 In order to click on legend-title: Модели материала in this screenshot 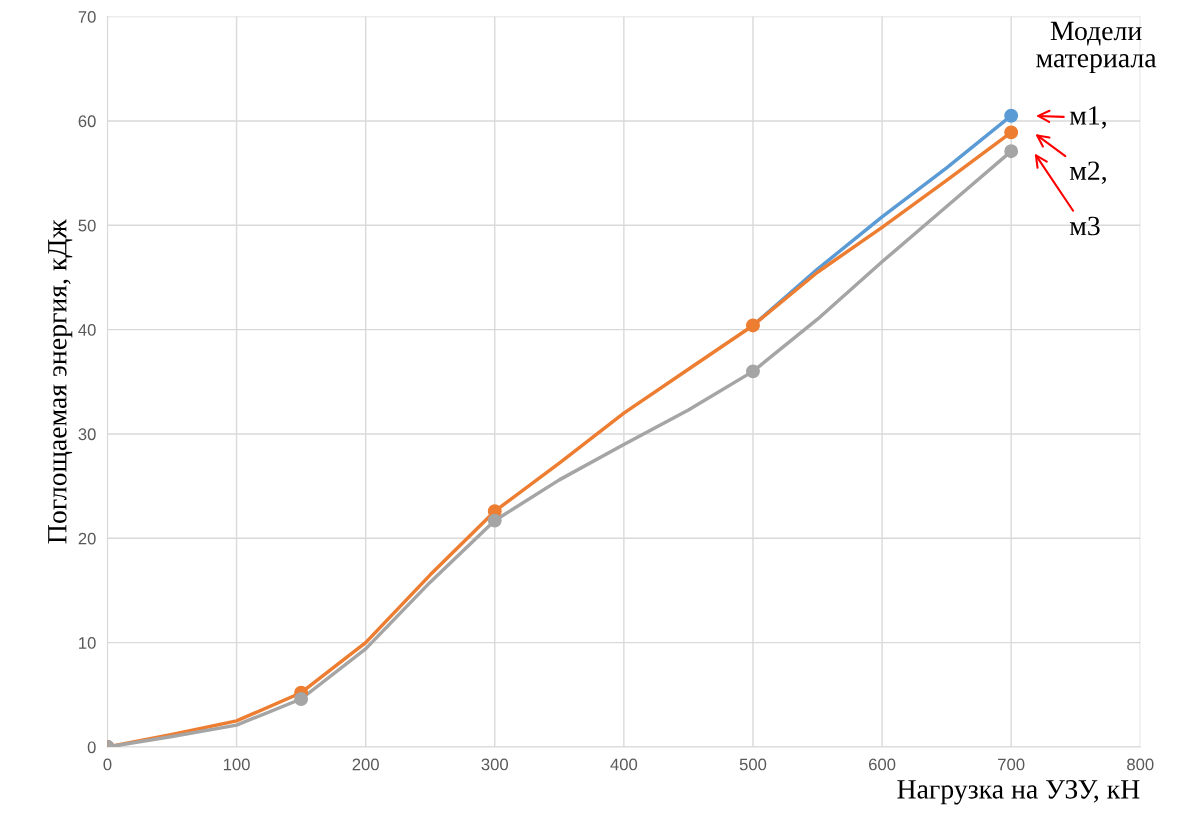, I will do `click(1096, 47)`.